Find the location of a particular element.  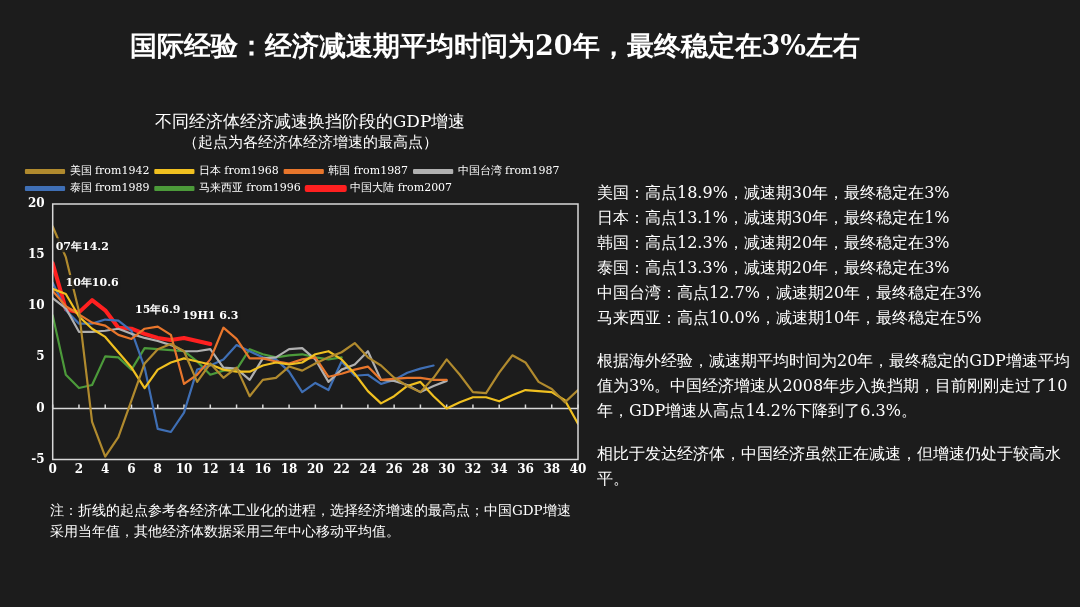

x-tick-label: 10 is located at coordinates (184, 468).